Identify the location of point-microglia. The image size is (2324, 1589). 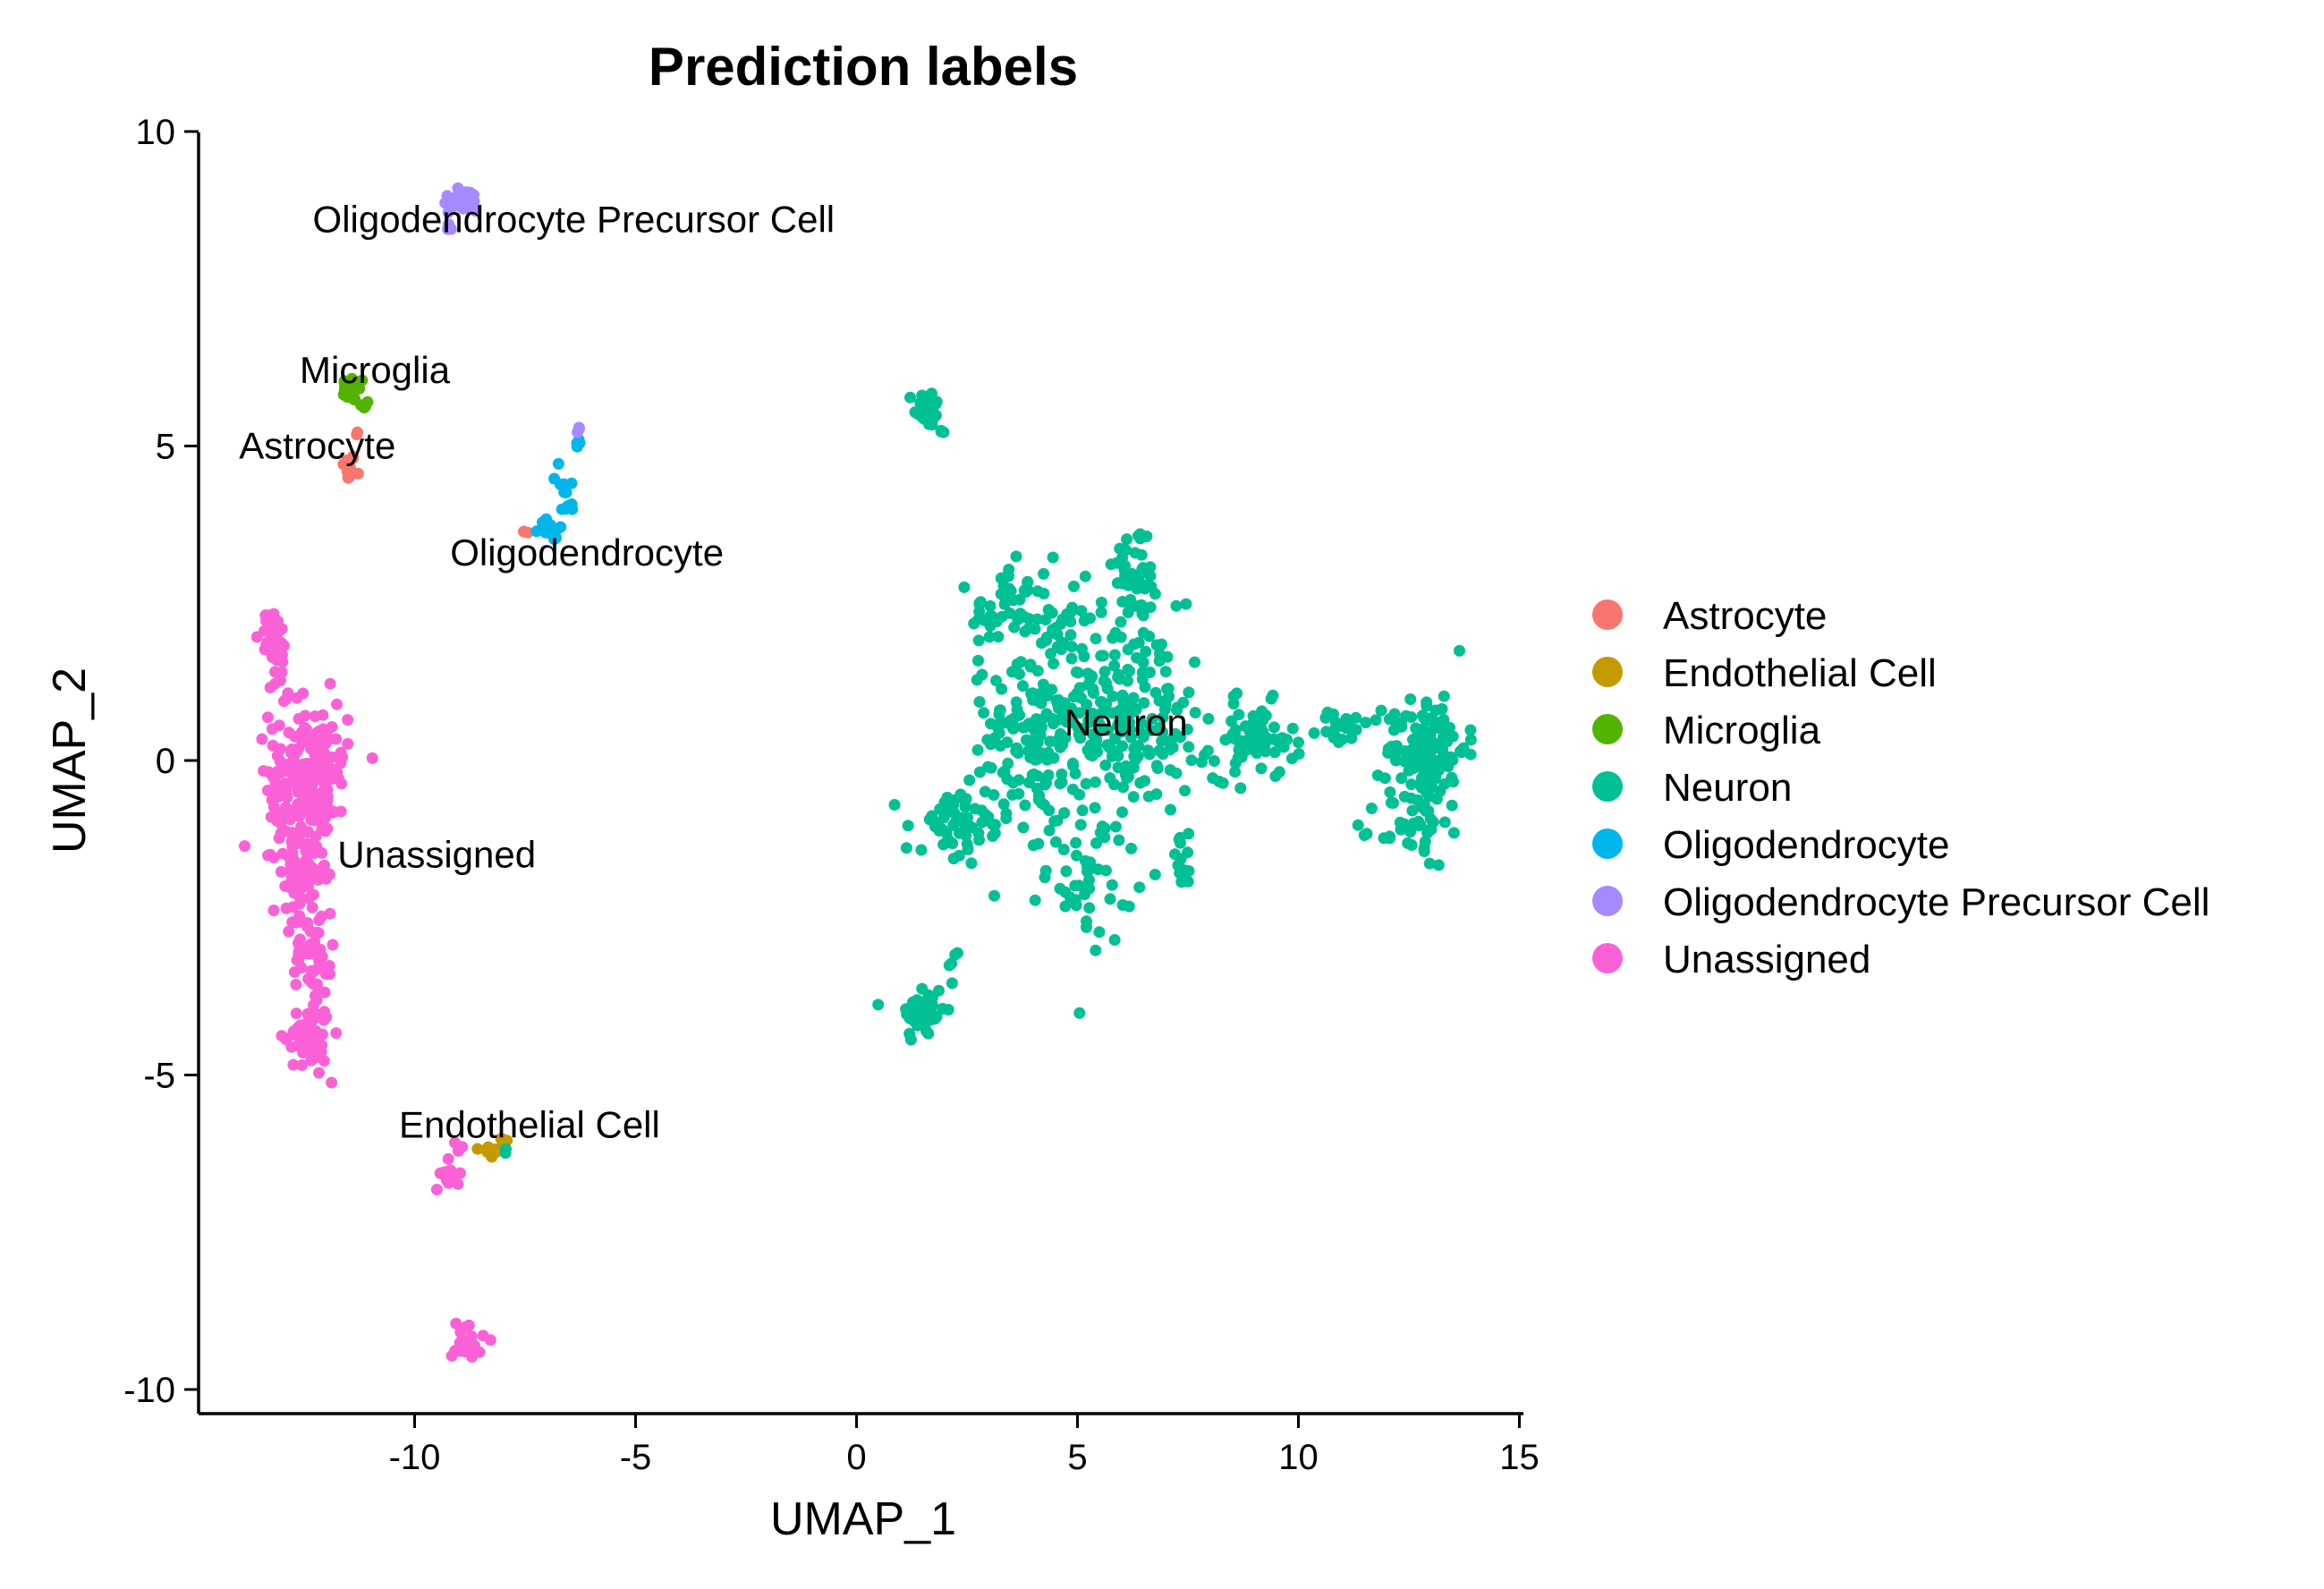
(344, 381).